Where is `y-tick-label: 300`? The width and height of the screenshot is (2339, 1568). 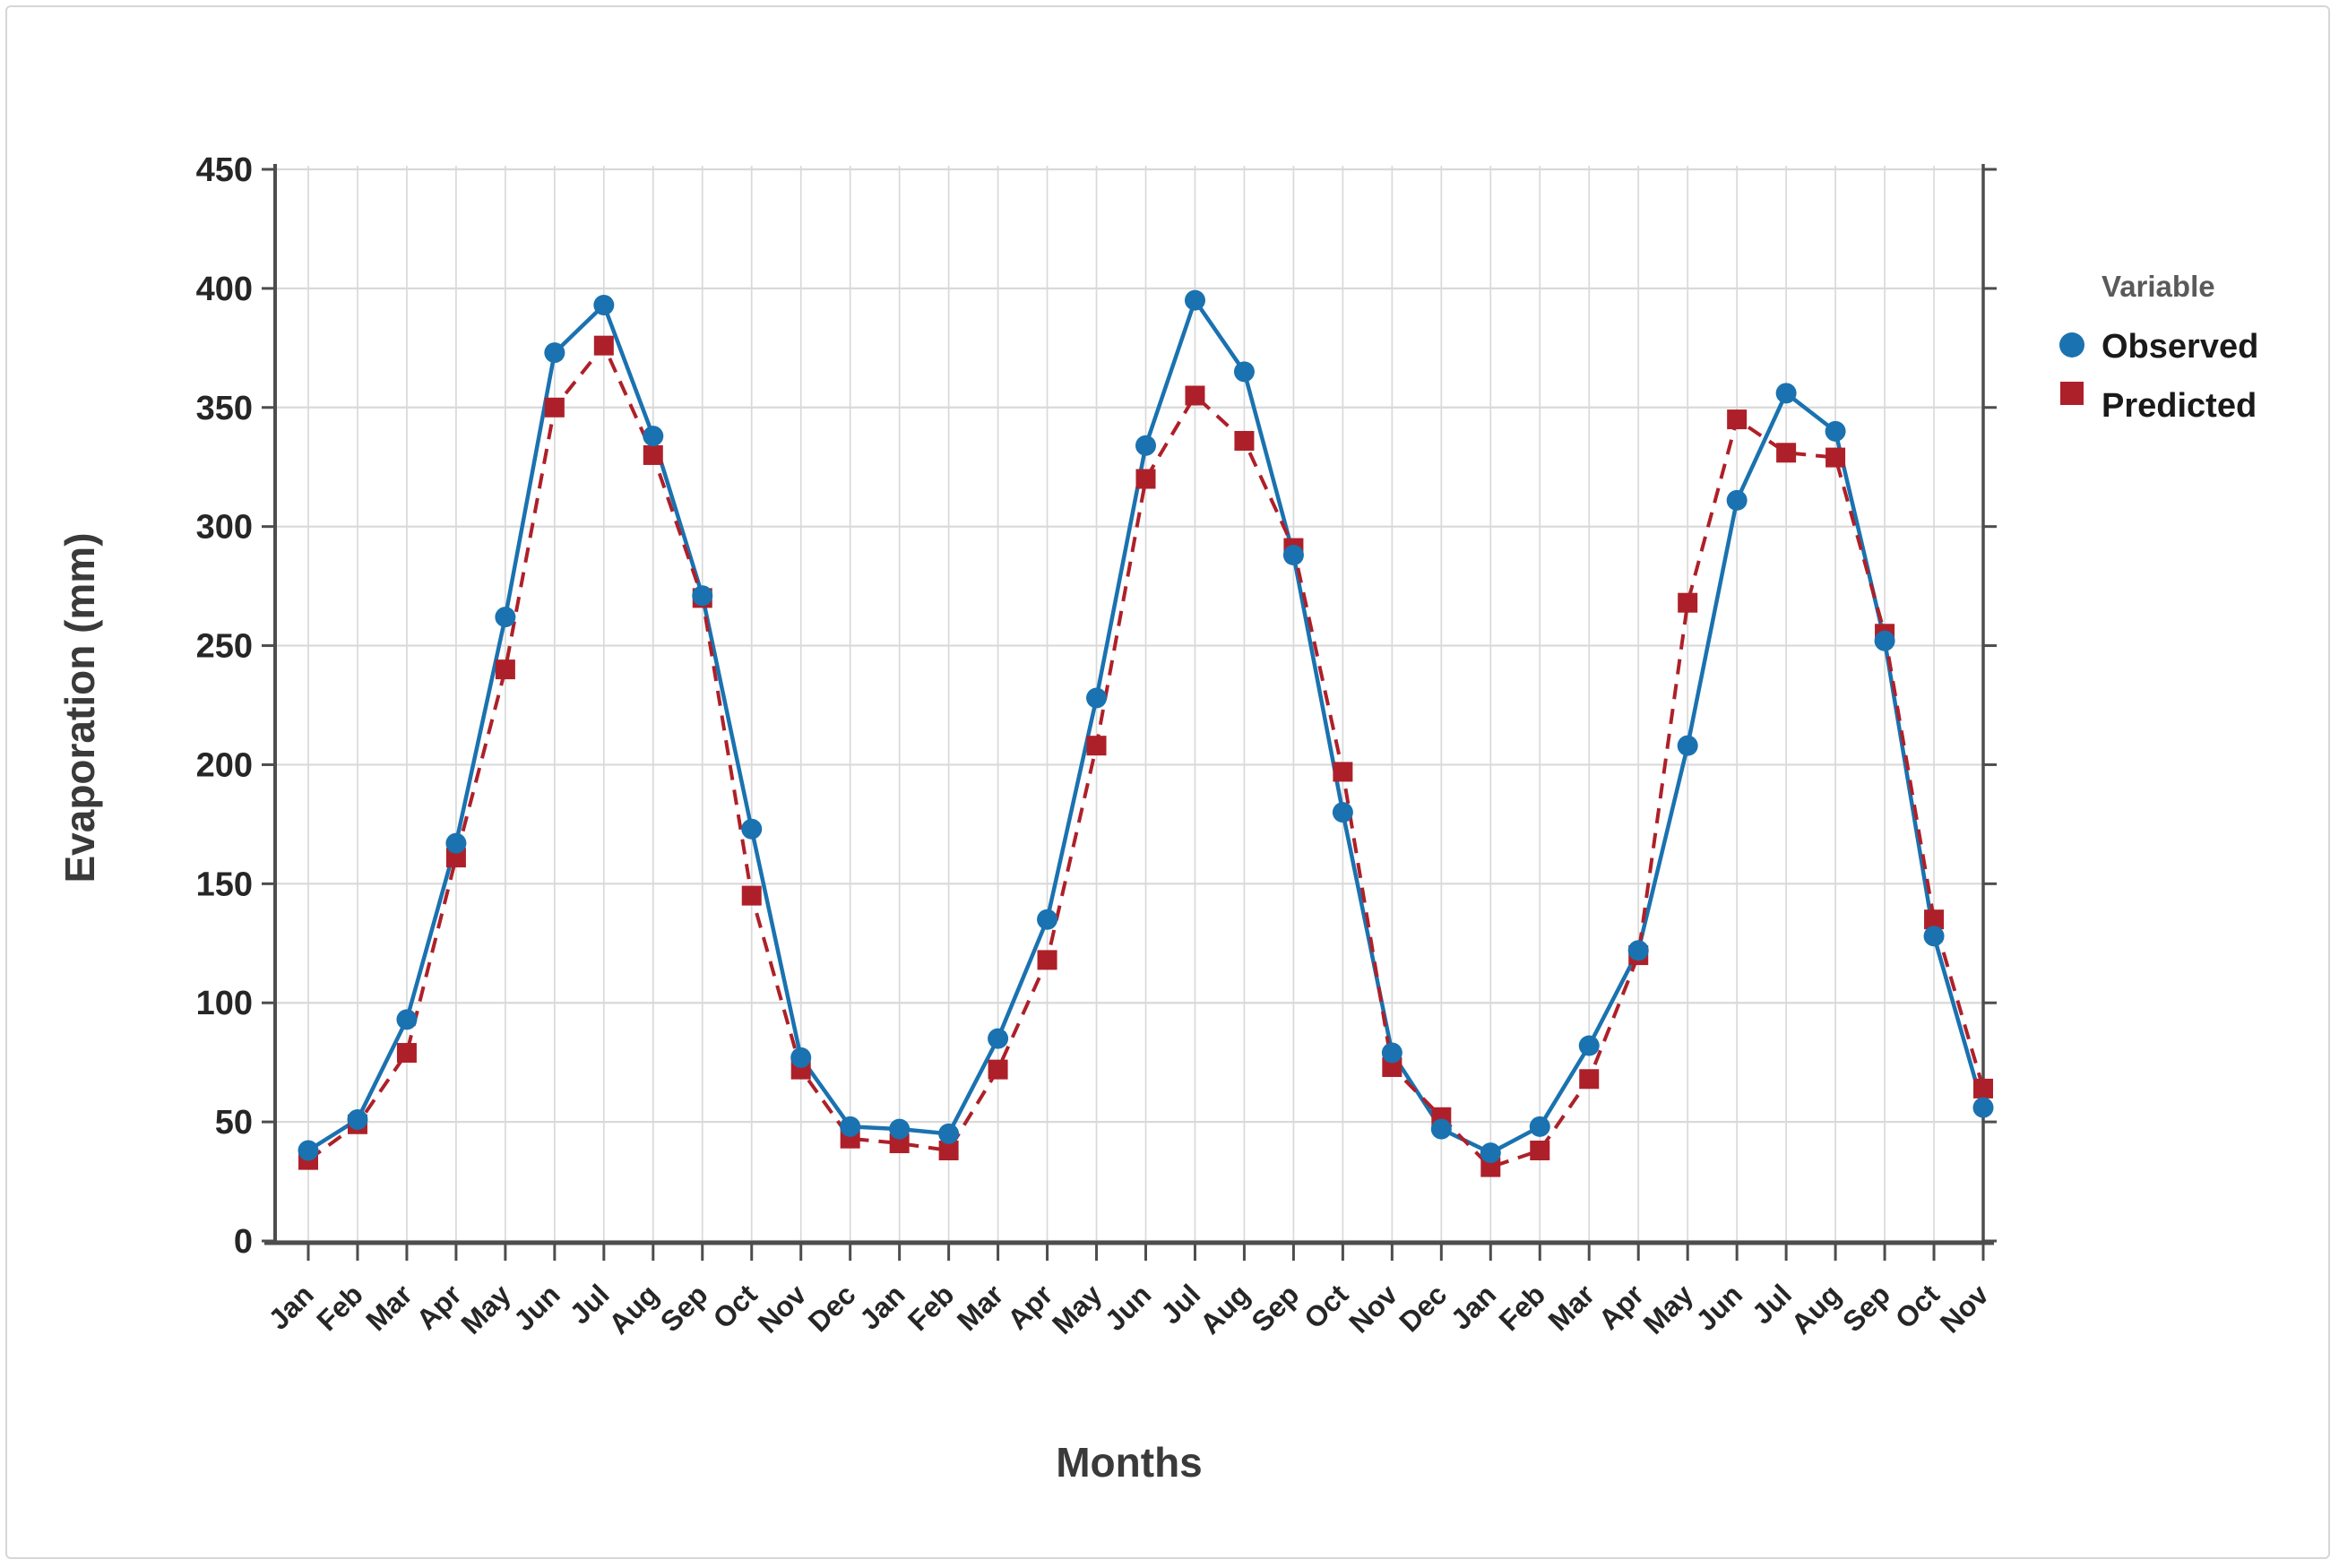
y-tick-label: 300 is located at coordinates (225, 528).